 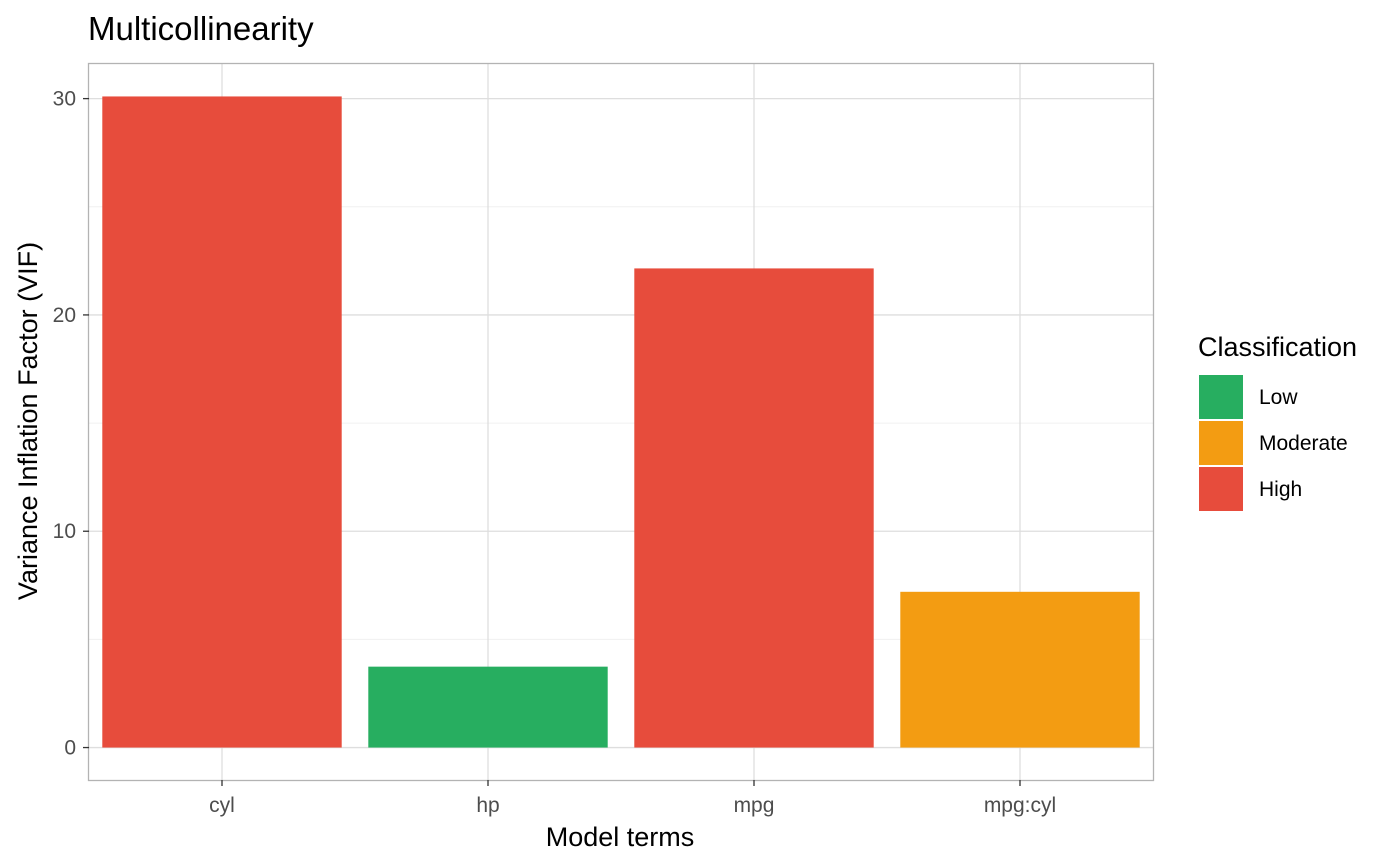 I want to click on y-tick-label: 30, so click(x=64, y=99).